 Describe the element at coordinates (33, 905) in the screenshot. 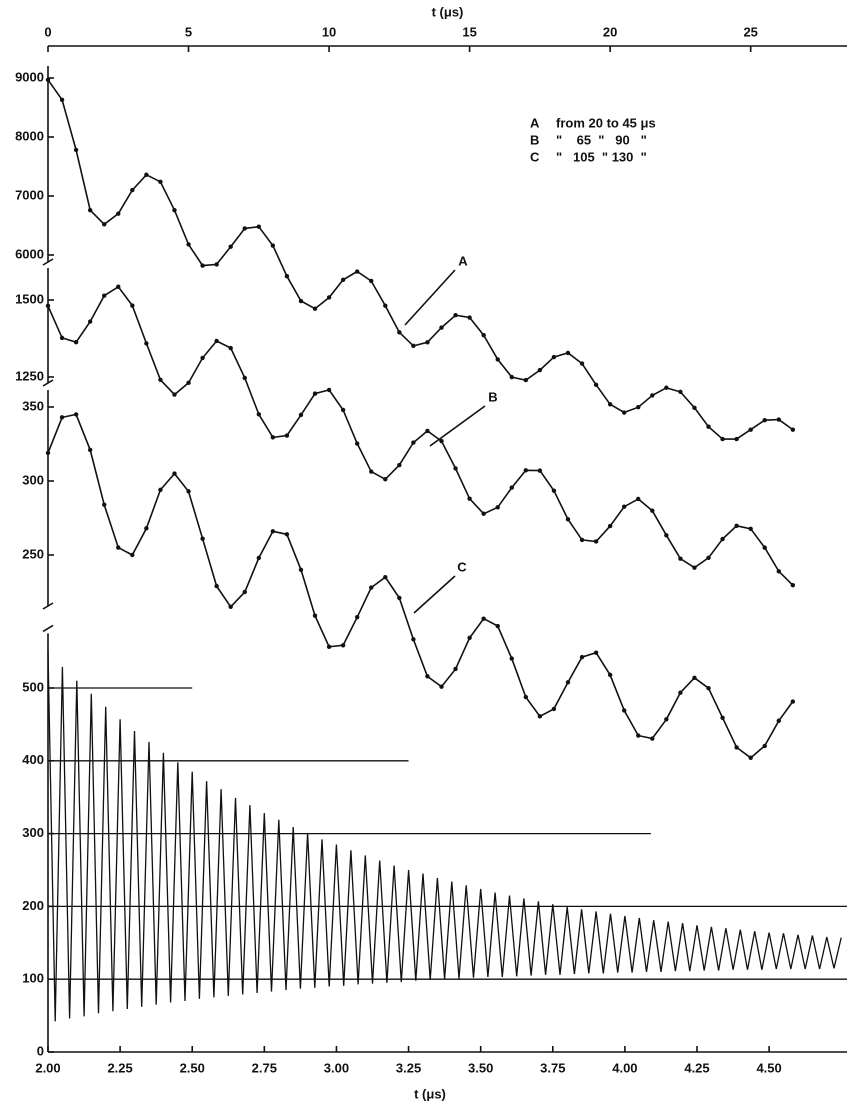

I see `y-tick-label: 200` at that location.